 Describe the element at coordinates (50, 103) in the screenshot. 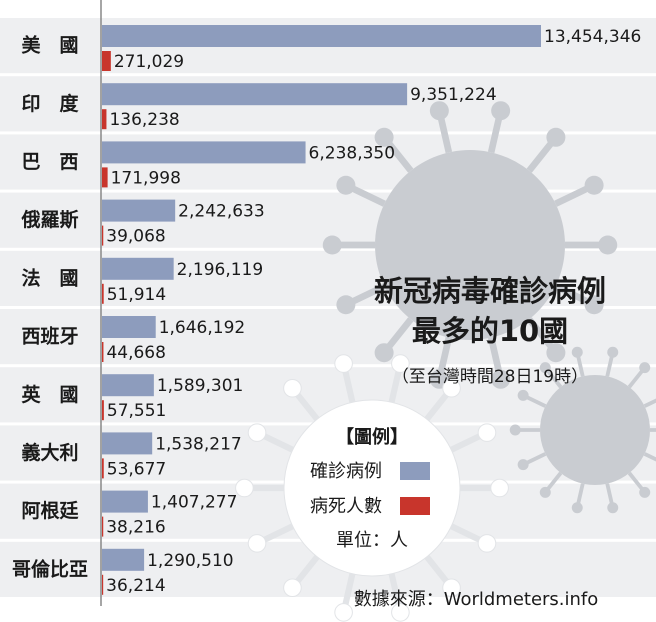

I see `category-label: 印 度` at that location.